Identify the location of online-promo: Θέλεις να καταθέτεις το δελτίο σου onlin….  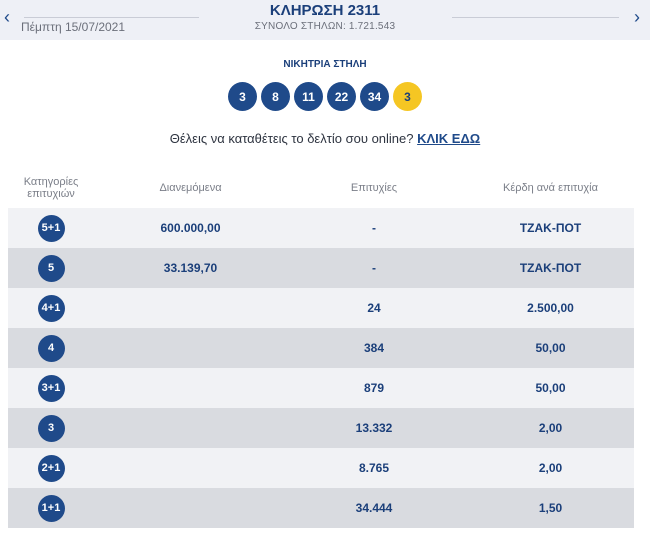
(325, 138).